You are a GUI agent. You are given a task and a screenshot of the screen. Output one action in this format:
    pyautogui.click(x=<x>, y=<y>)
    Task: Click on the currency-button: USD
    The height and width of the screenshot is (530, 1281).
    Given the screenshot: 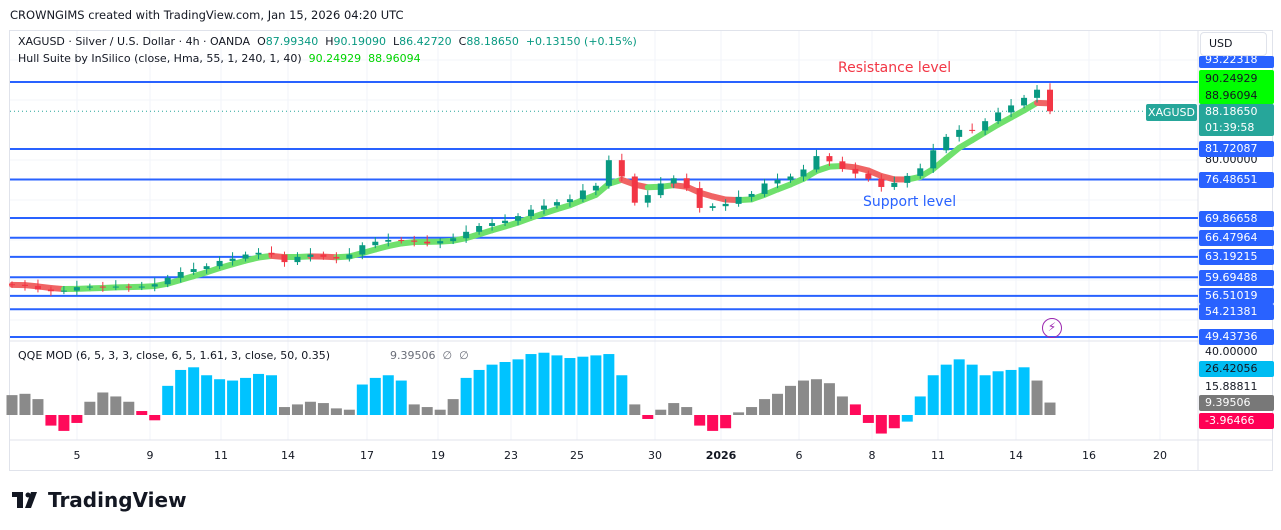 What is the action you would take?
    pyautogui.click(x=1233, y=44)
    